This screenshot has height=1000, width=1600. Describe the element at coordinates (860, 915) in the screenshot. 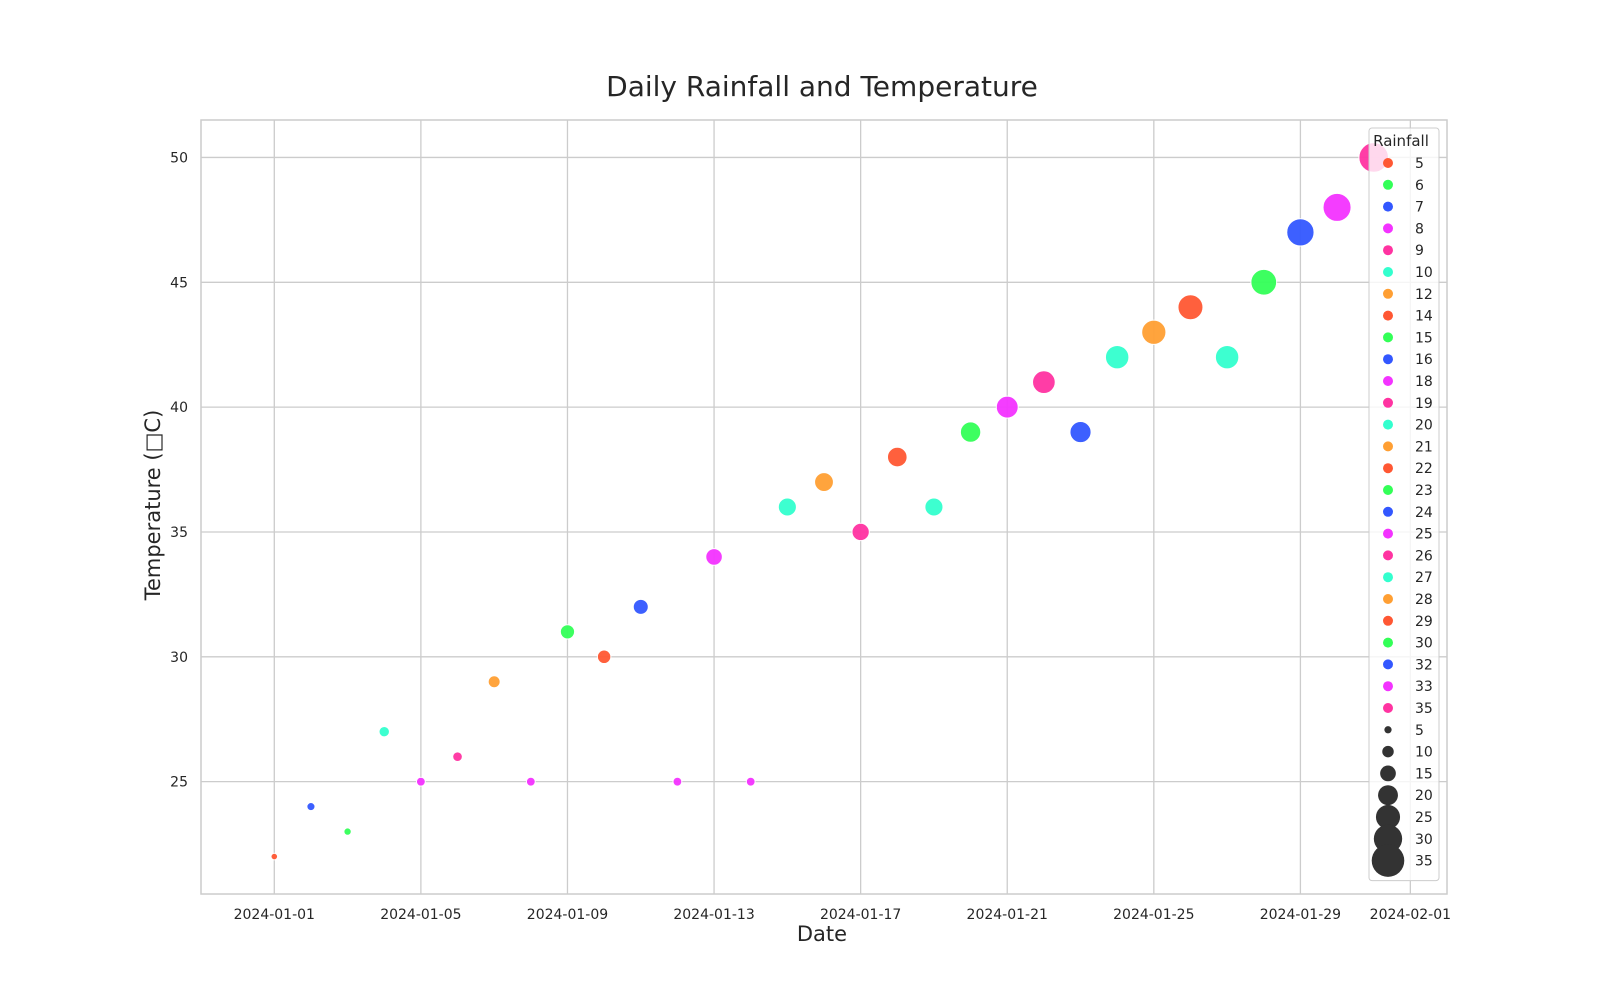

I see `x-tick-label: 2024-01-17` at that location.